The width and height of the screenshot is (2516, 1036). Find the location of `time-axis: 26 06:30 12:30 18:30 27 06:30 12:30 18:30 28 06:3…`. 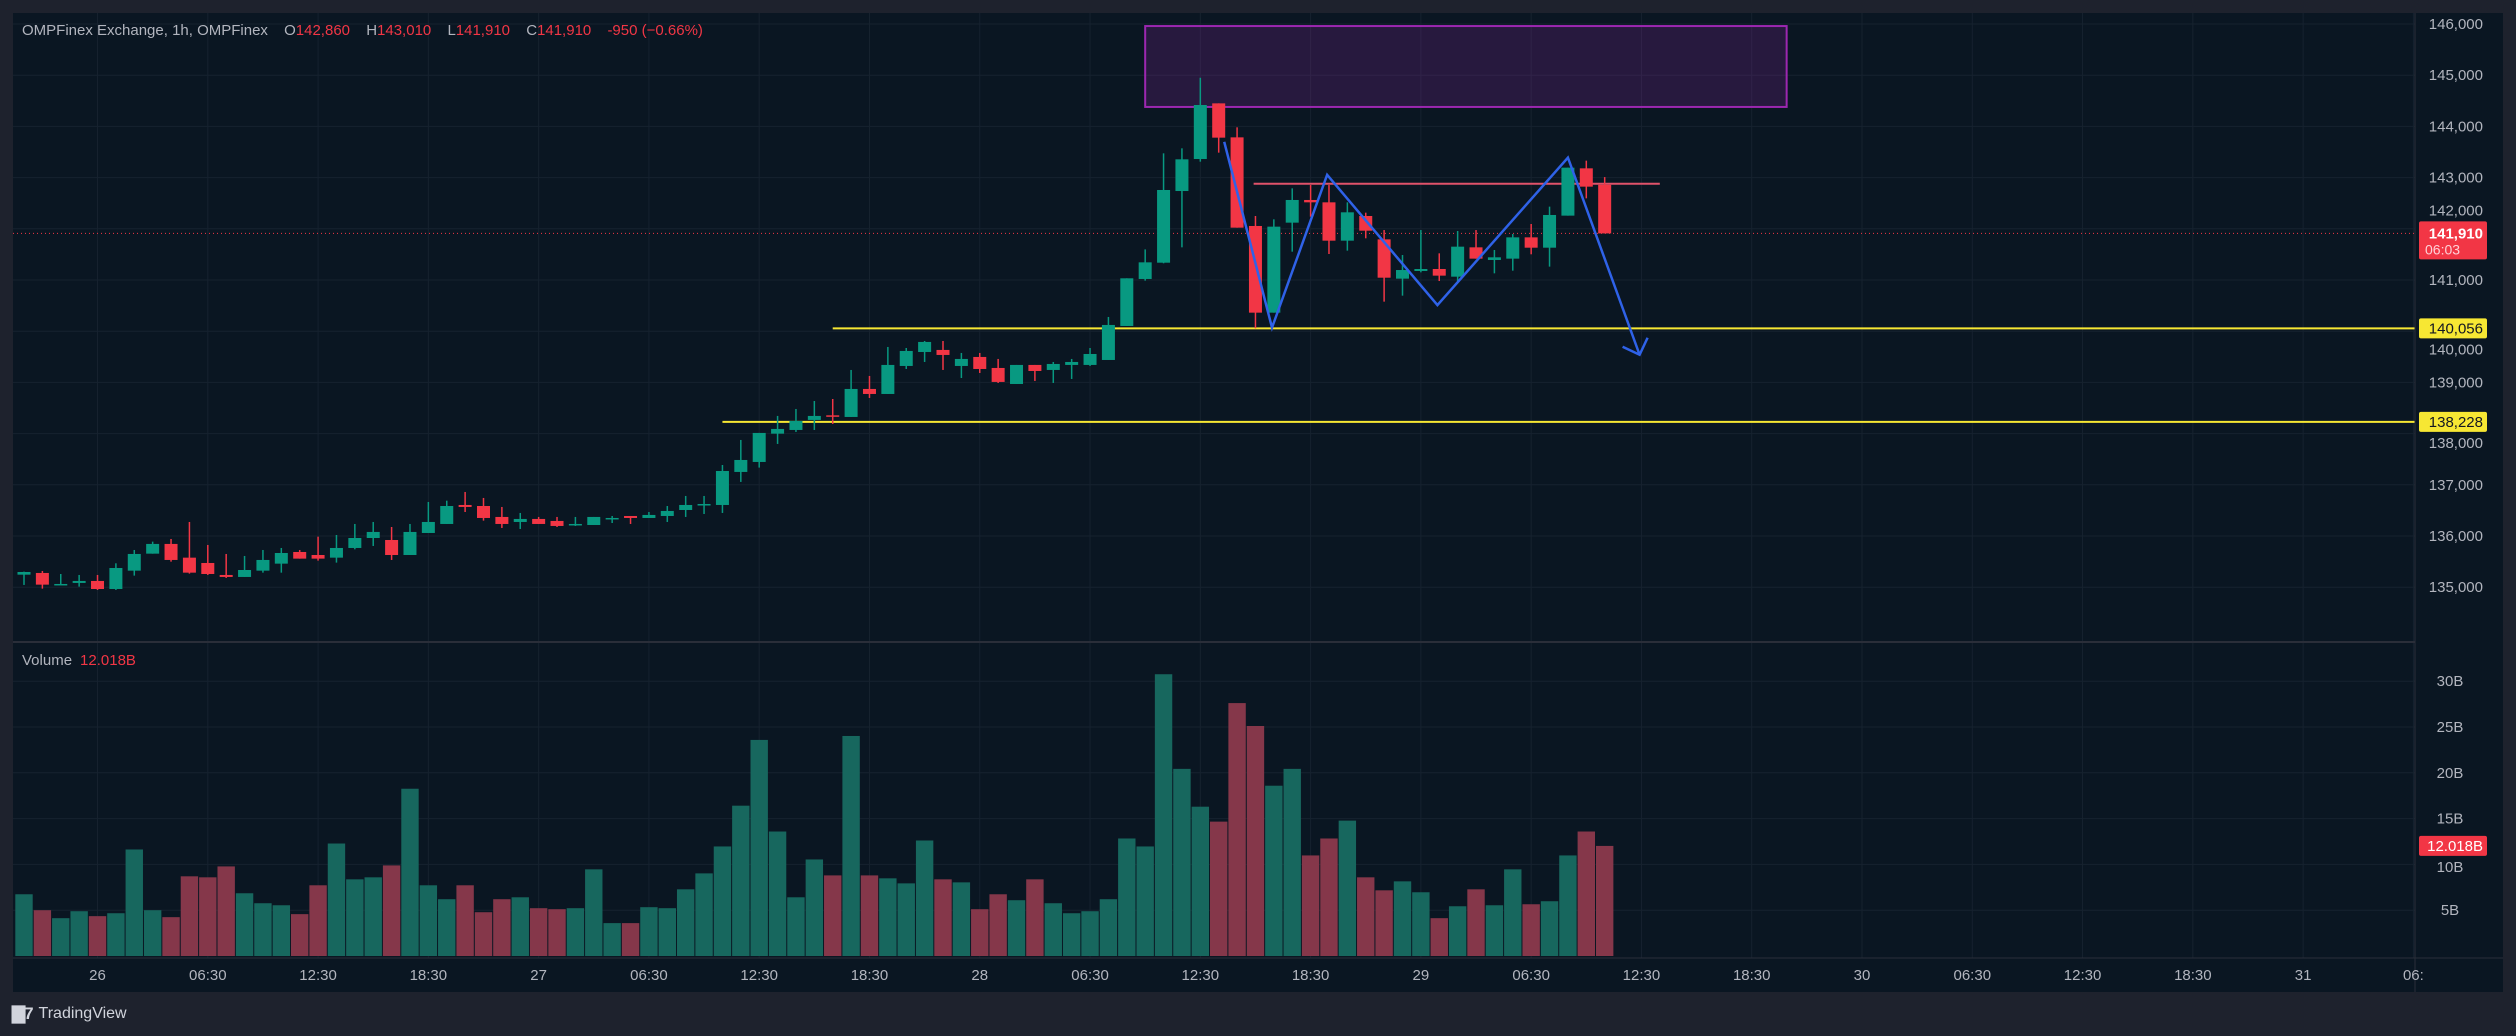

time-axis: 26 06:30 12:30 18:30 27 06:30 12:30 18:30 28 06:3… is located at coordinates (1256, 975).